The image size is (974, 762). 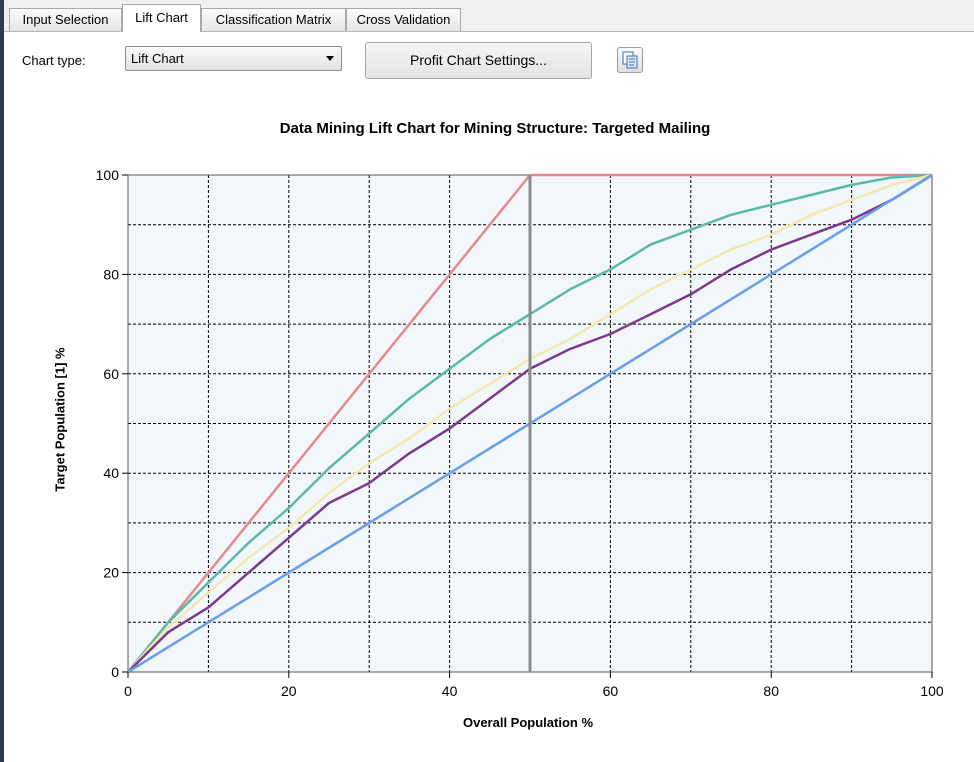 I want to click on y-tick-label: 60, so click(x=111, y=374).